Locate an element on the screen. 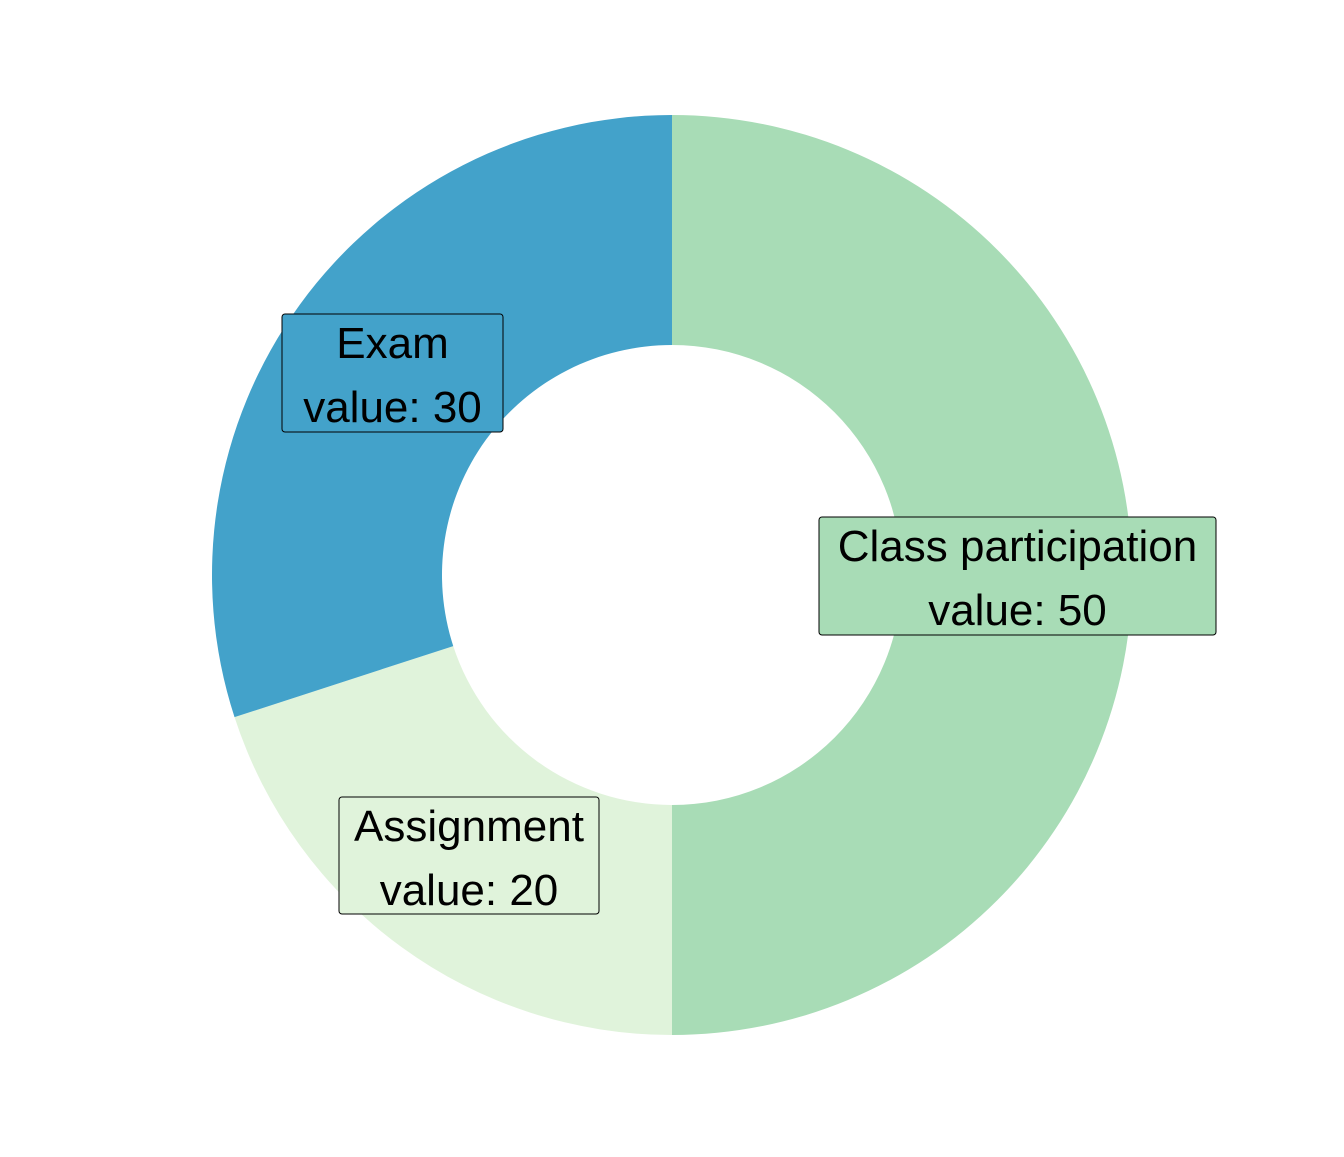 The image size is (1344, 1157). slice-label-value: value: 20 is located at coordinates (469, 890).